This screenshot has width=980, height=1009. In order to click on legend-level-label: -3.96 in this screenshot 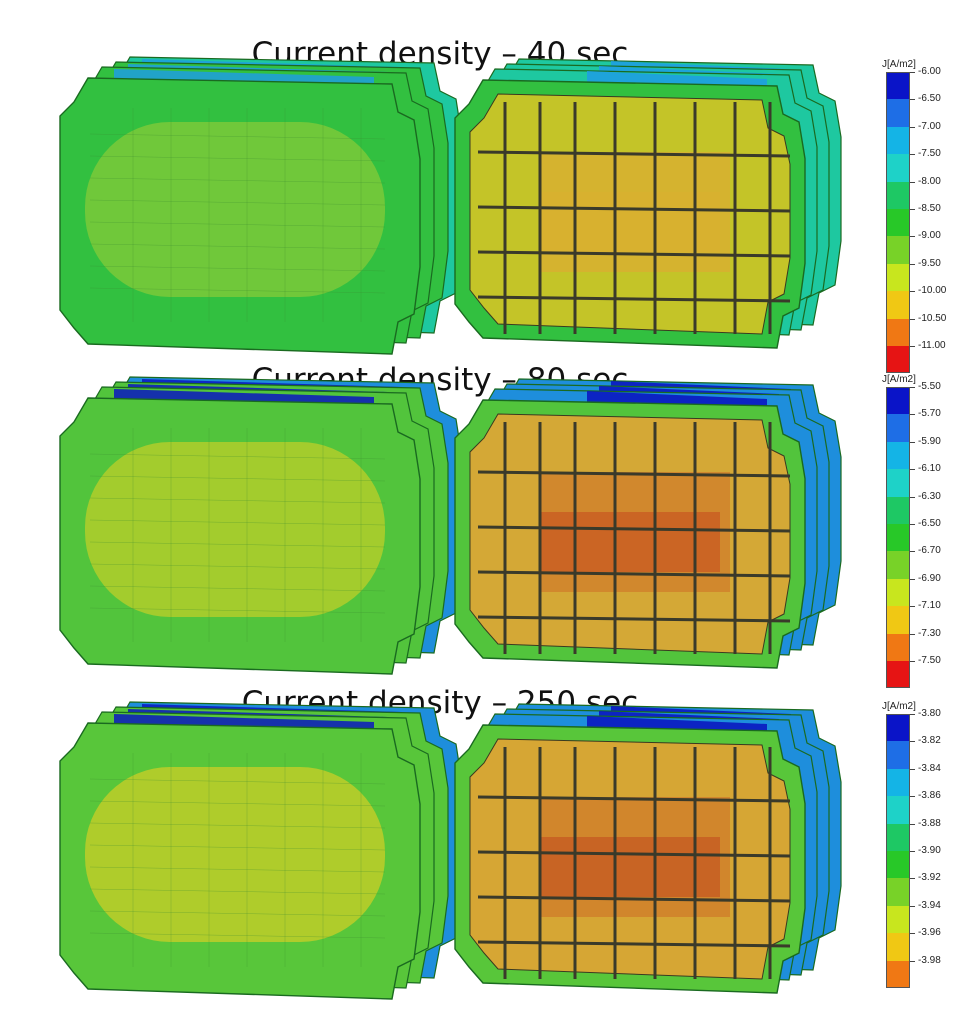, I will do `click(929, 933)`.